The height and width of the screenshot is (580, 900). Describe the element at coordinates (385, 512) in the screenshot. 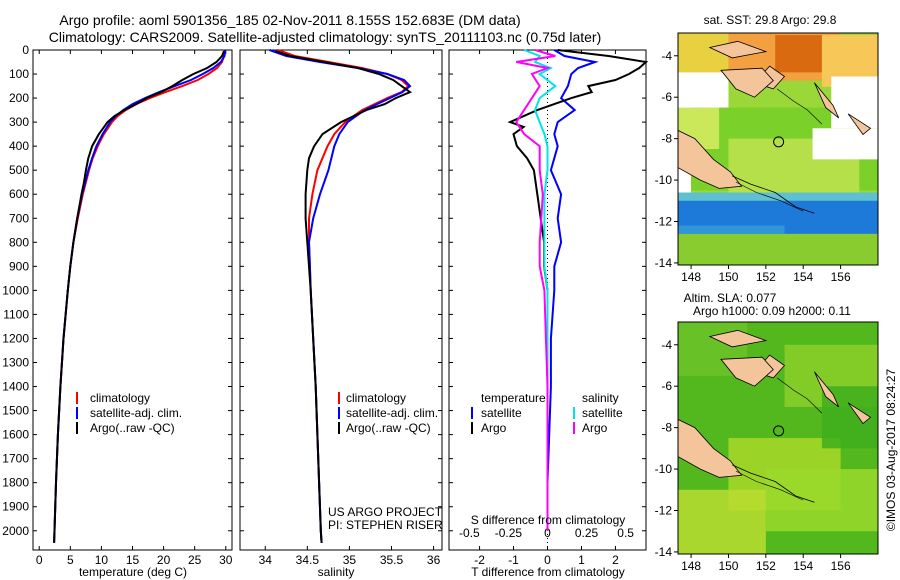

I see `project-annotation: US ARGO PROJECT` at that location.